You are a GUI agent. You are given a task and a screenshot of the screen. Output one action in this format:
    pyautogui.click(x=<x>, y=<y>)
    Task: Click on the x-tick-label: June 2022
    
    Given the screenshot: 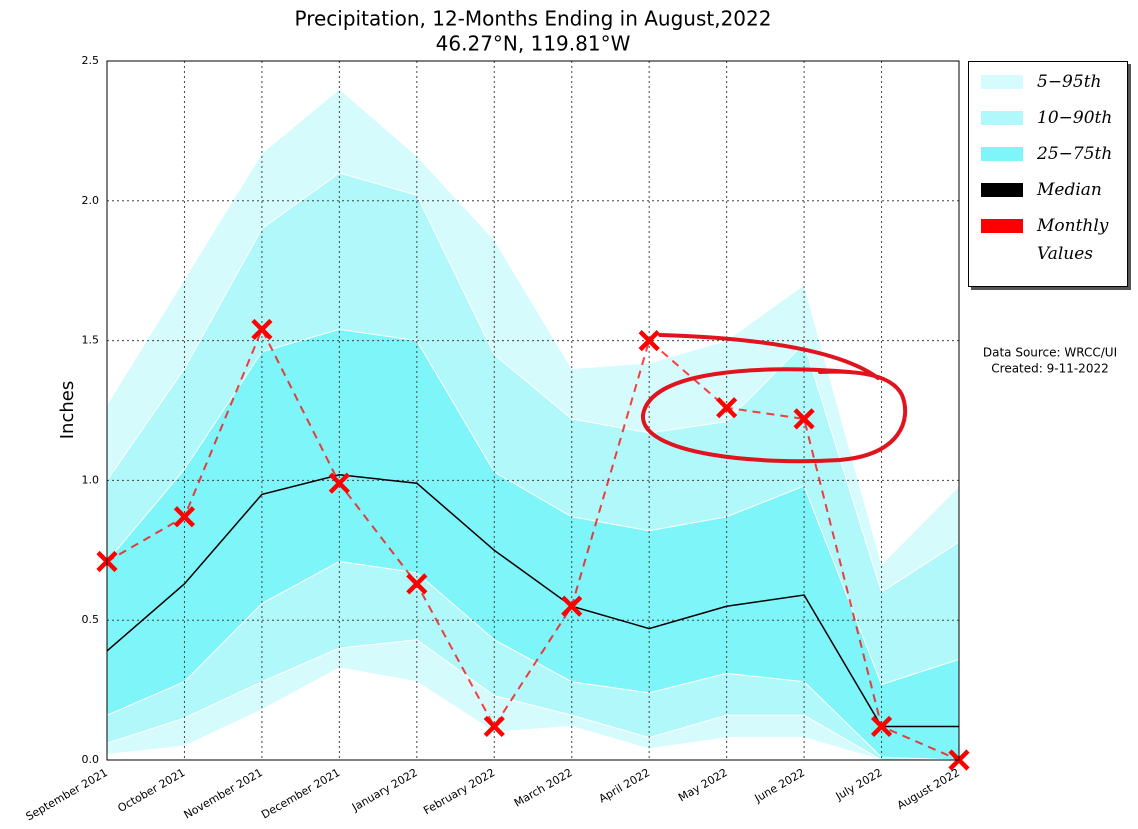 What is the action you would take?
    pyautogui.click(x=779, y=785)
    